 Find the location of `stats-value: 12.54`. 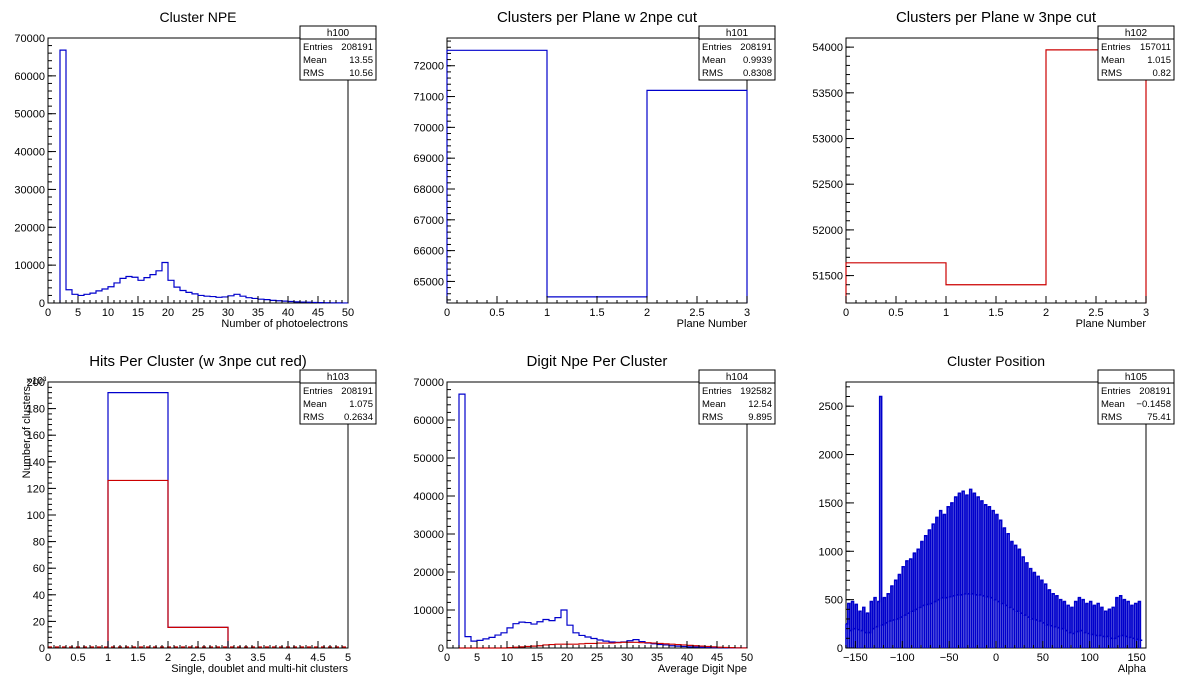

stats-value: 12.54 is located at coordinates (760, 404).